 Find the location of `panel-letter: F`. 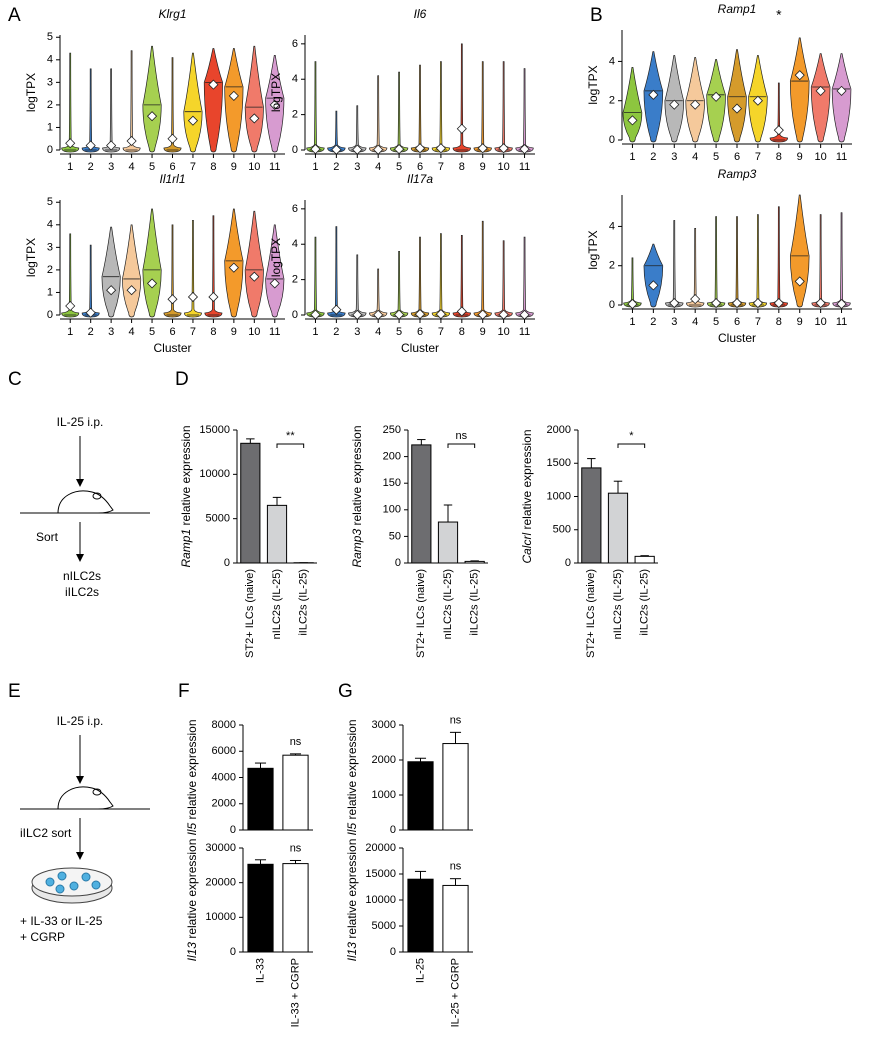

panel-letter: F is located at coordinates (184, 691).